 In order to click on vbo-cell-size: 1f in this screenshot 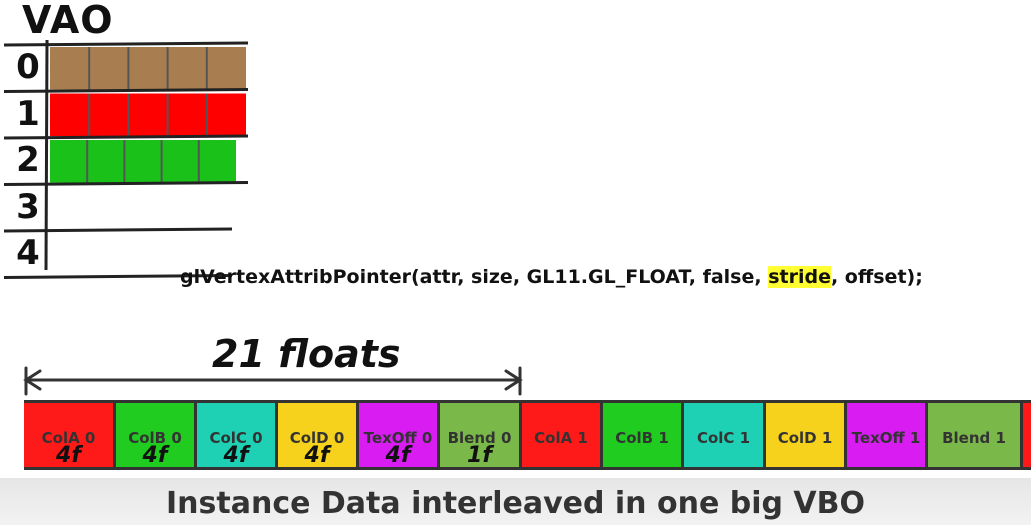, I will do `click(479, 455)`.